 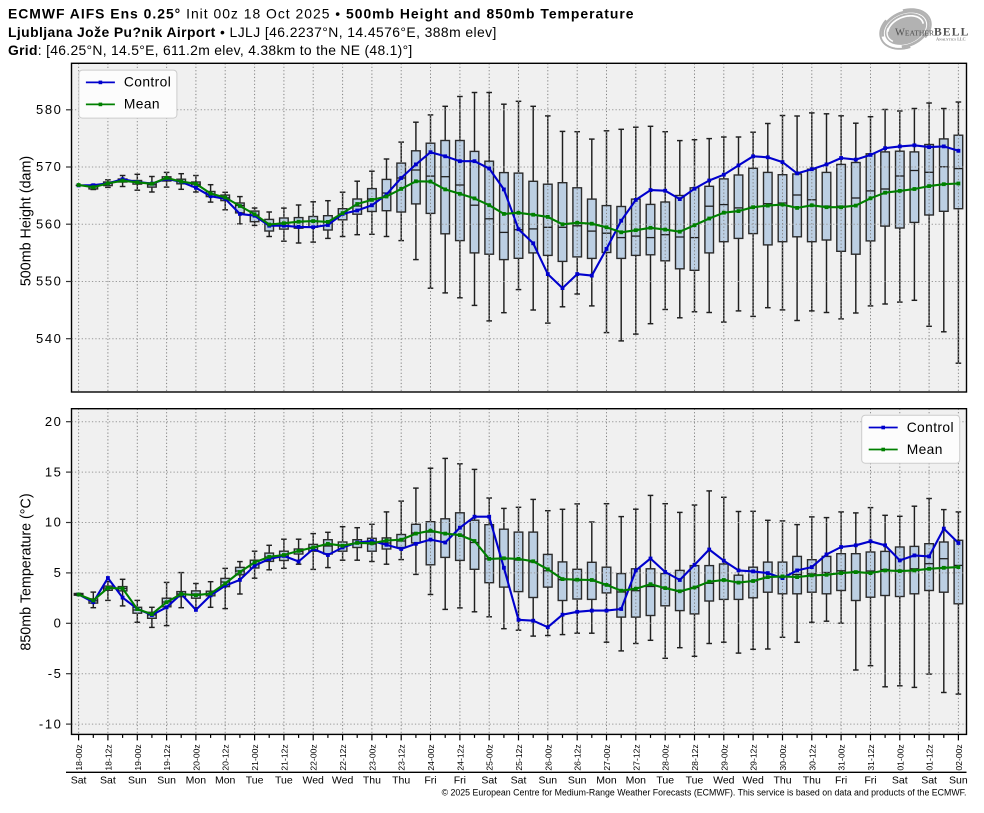 I want to click on svg-text: 22-12z, so click(x=343, y=757).